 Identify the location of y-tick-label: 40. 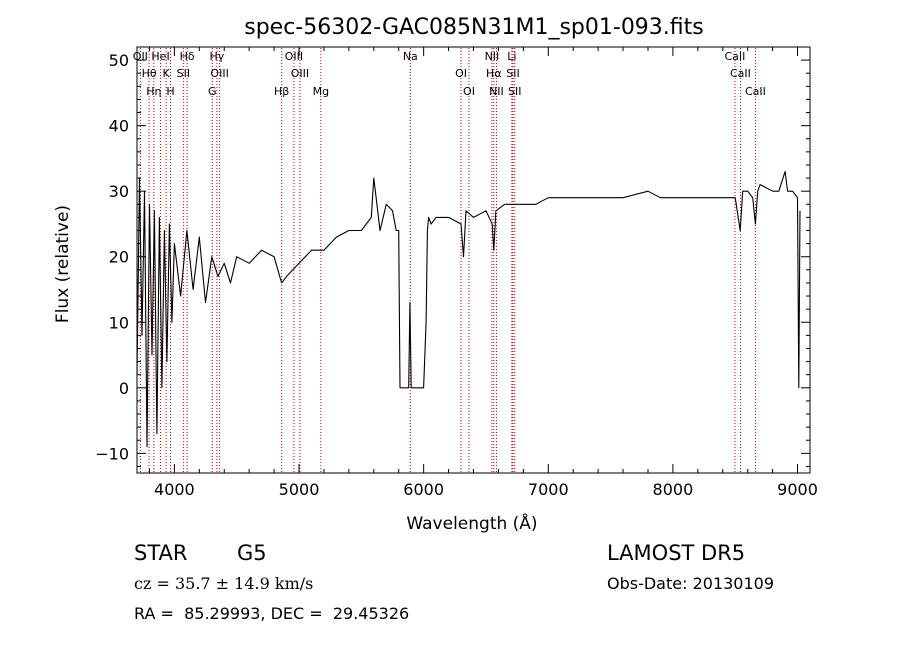
(119, 126).